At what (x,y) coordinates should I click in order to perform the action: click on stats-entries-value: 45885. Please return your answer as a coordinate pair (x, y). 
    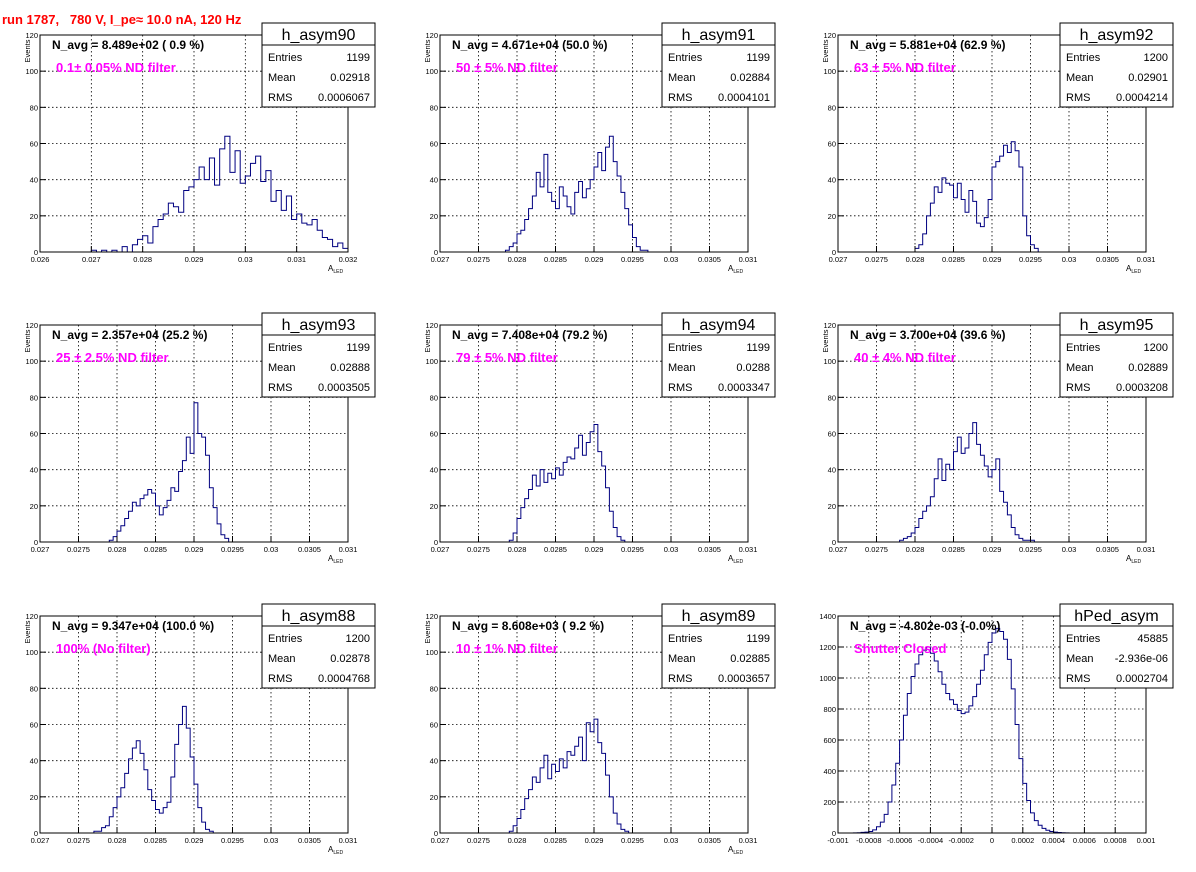
    Looking at the image, I should click on (1152, 639).